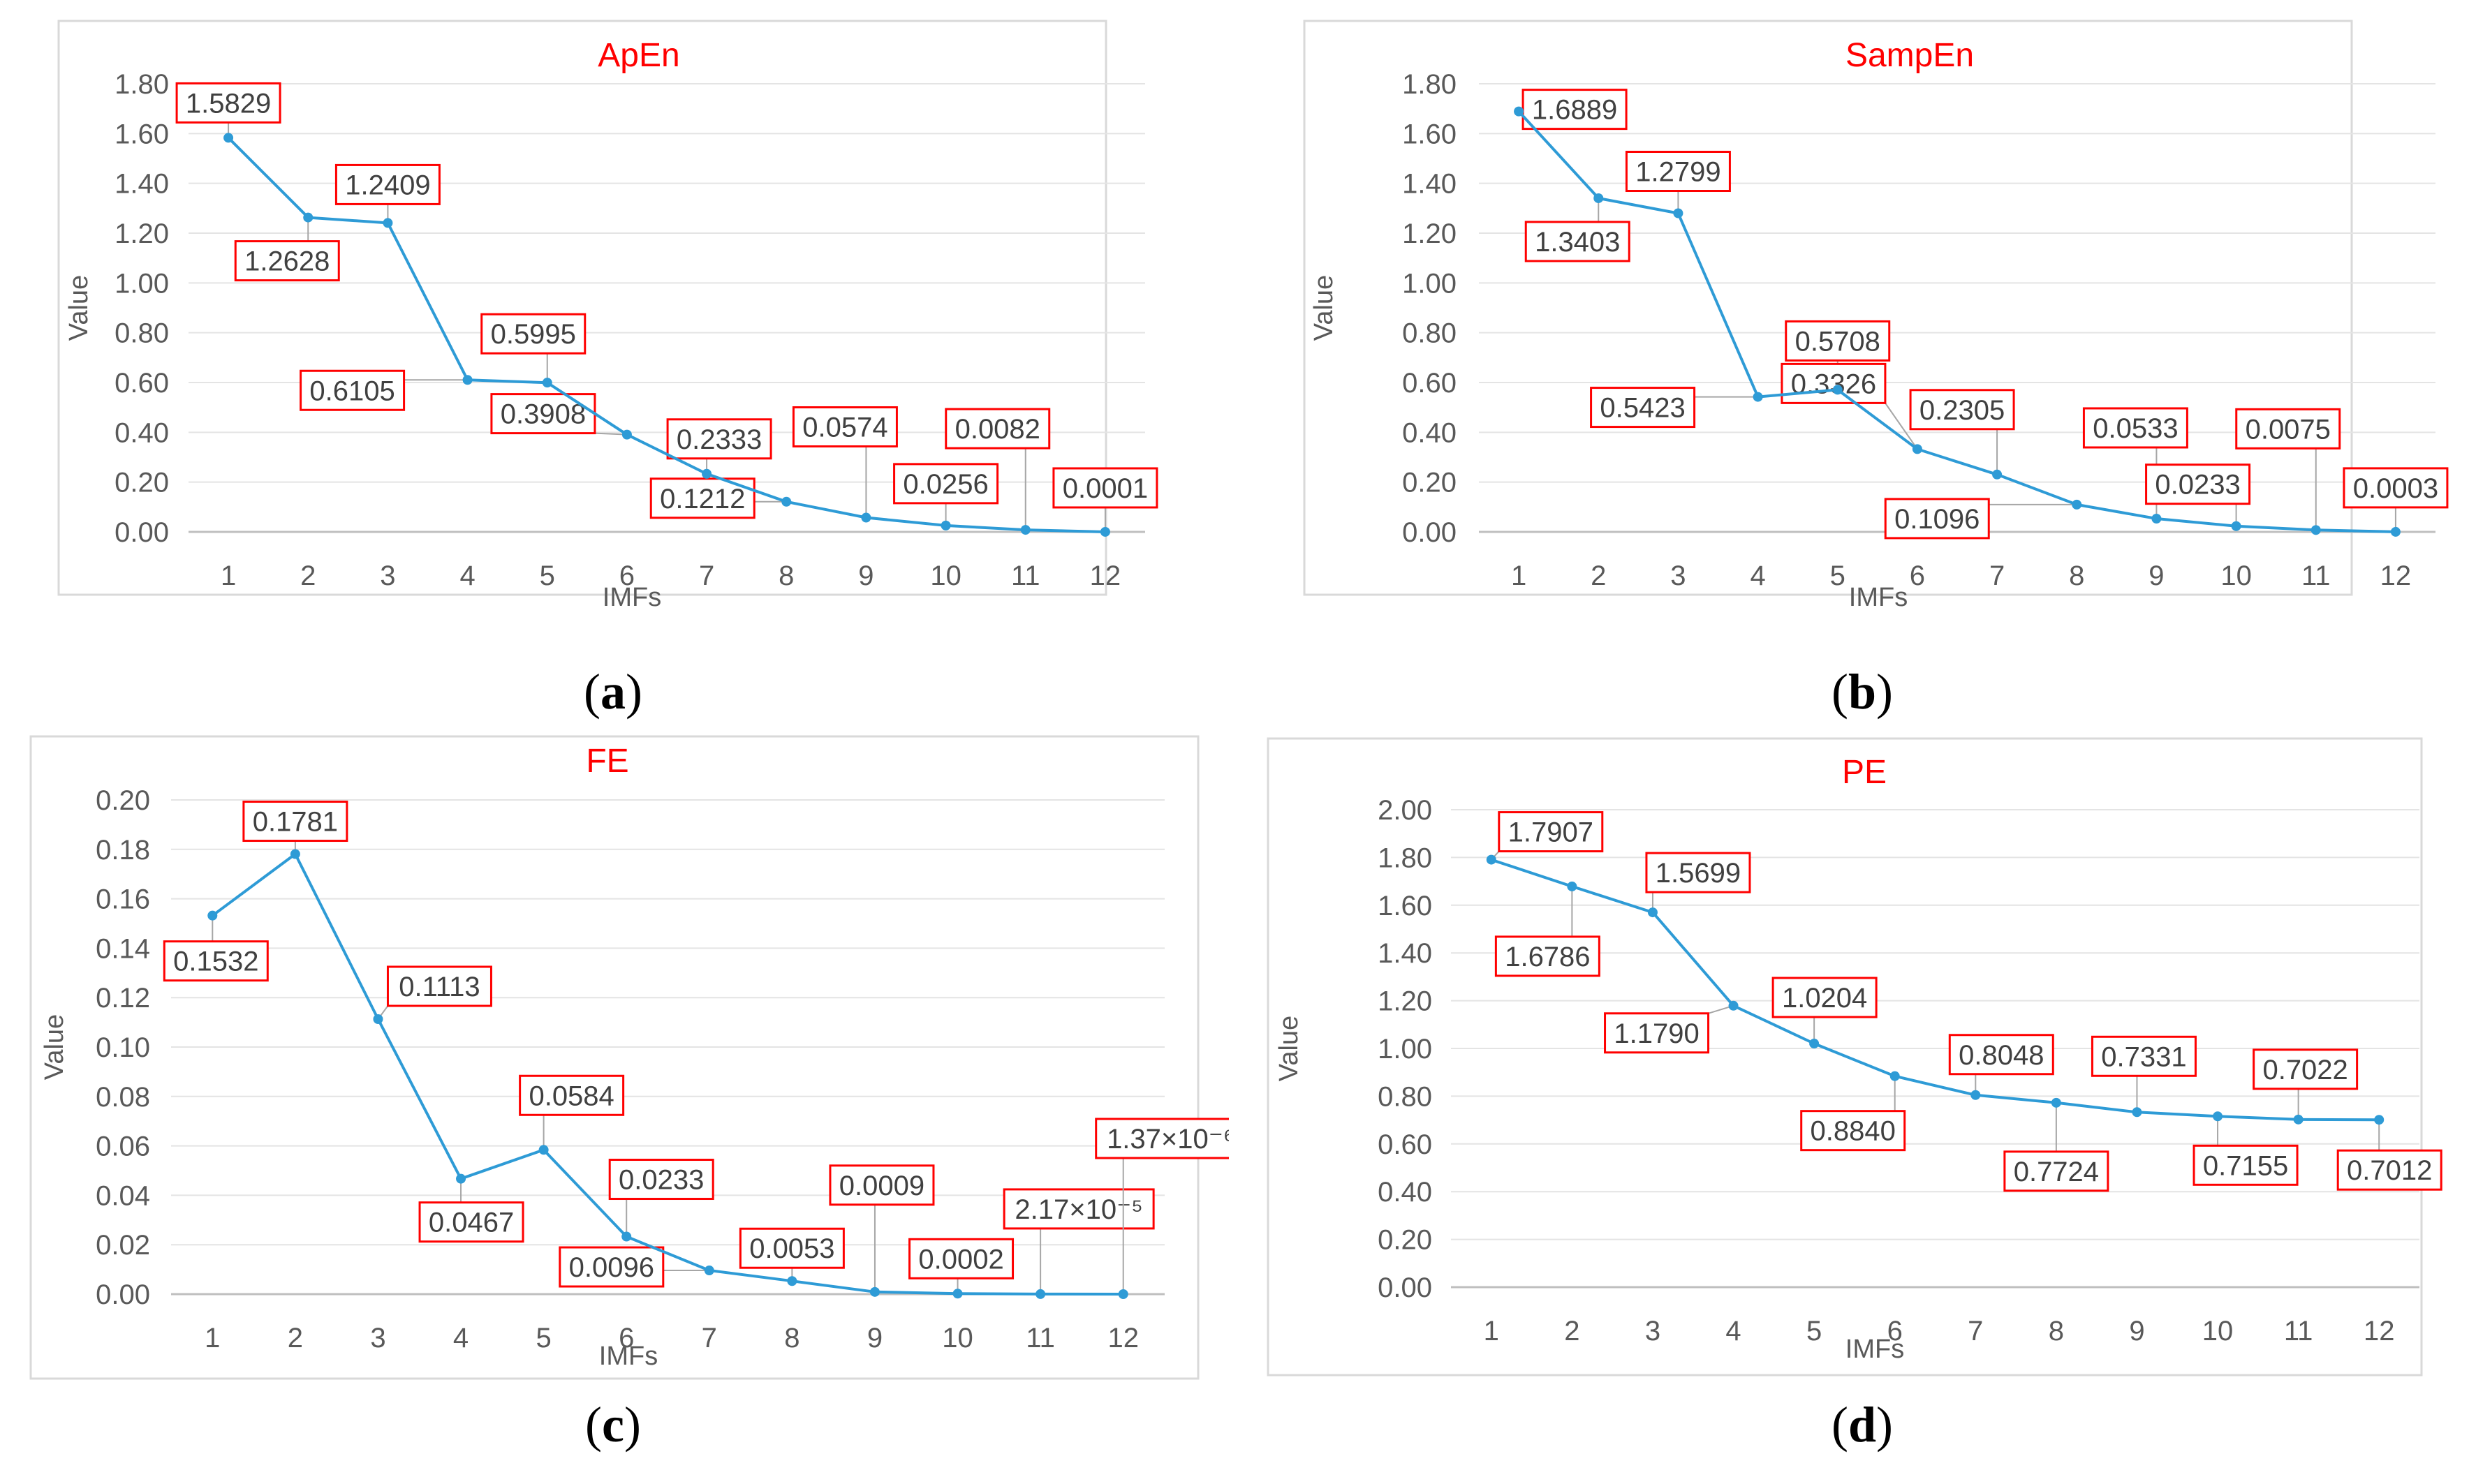 The height and width of the screenshot is (1484, 2469). I want to click on data-label: 0.0574, so click(844, 428).